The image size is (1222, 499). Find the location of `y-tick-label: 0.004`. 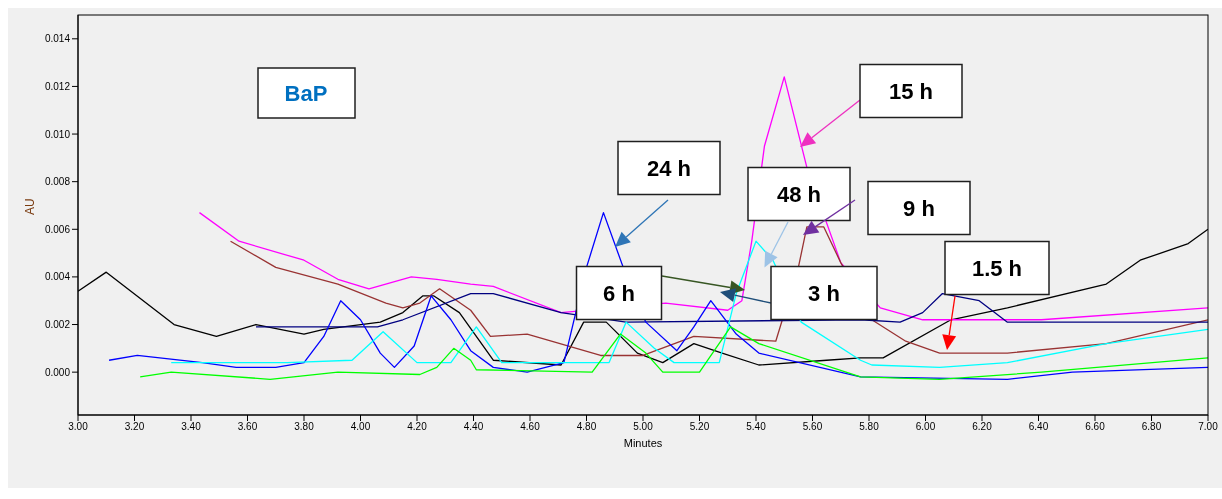

y-tick-label: 0.004 is located at coordinates (57, 277).